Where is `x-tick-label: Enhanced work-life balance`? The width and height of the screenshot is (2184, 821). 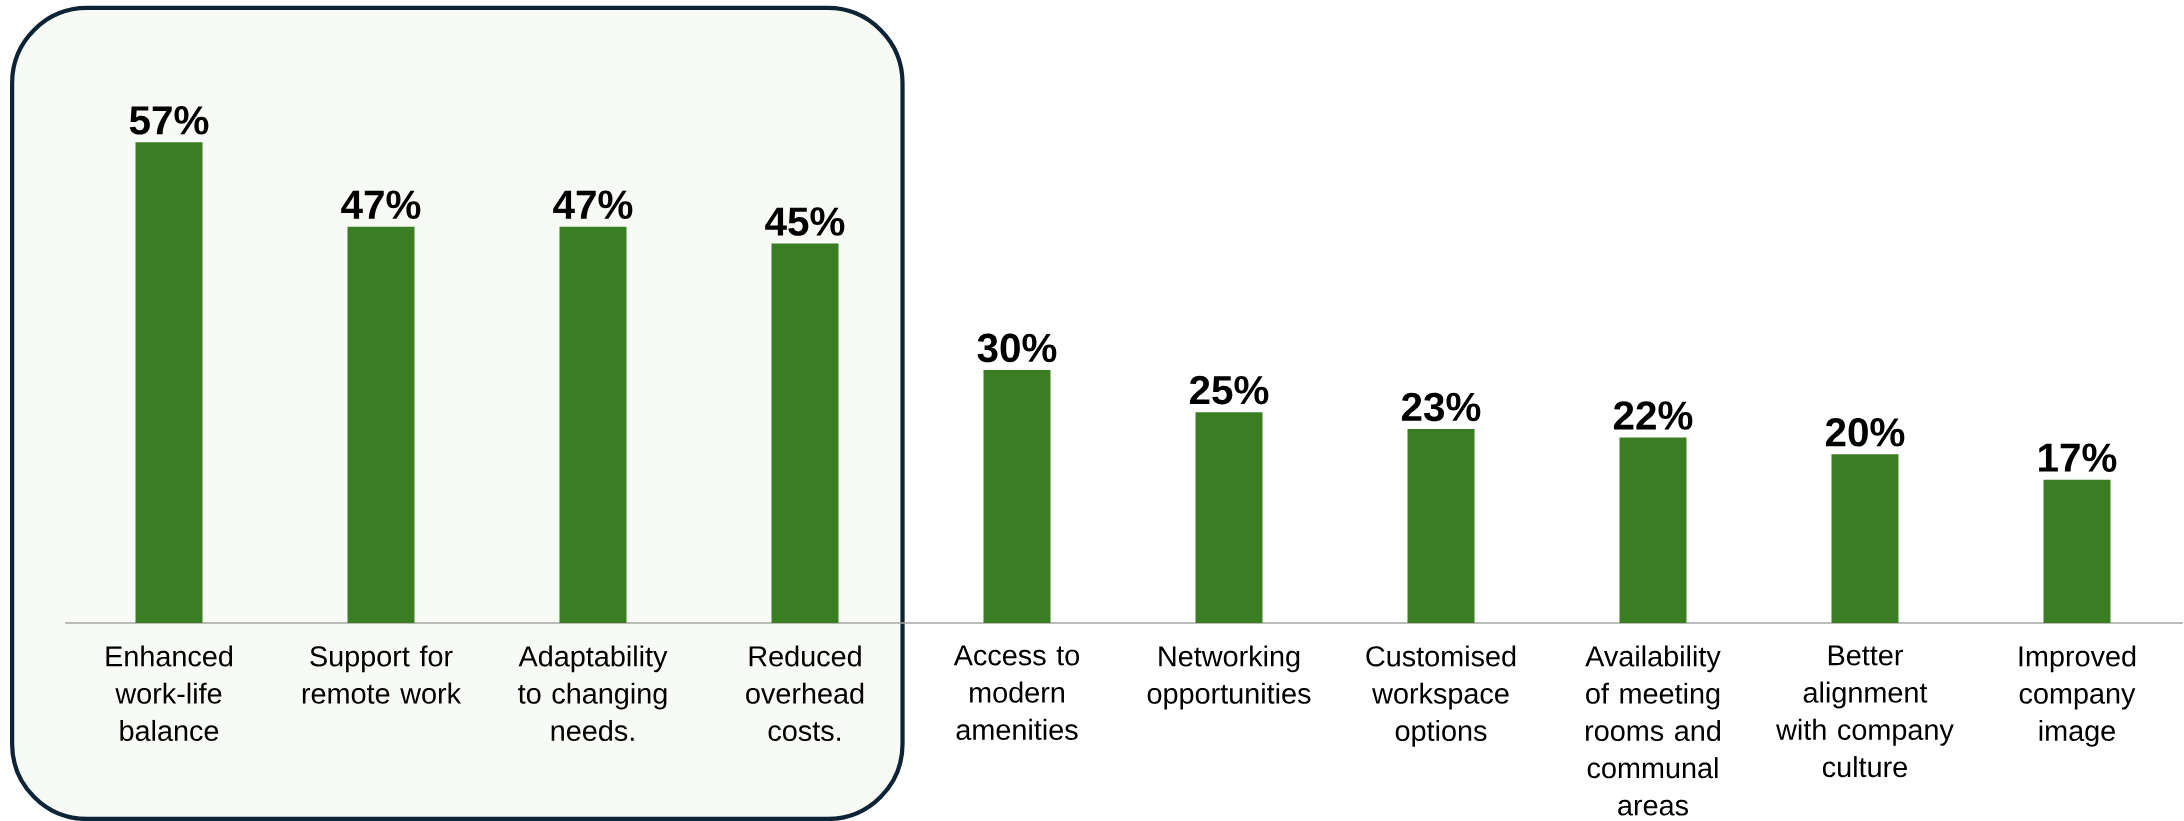
x-tick-label: Enhanced work-life balance is located at coordinates (169, 693).